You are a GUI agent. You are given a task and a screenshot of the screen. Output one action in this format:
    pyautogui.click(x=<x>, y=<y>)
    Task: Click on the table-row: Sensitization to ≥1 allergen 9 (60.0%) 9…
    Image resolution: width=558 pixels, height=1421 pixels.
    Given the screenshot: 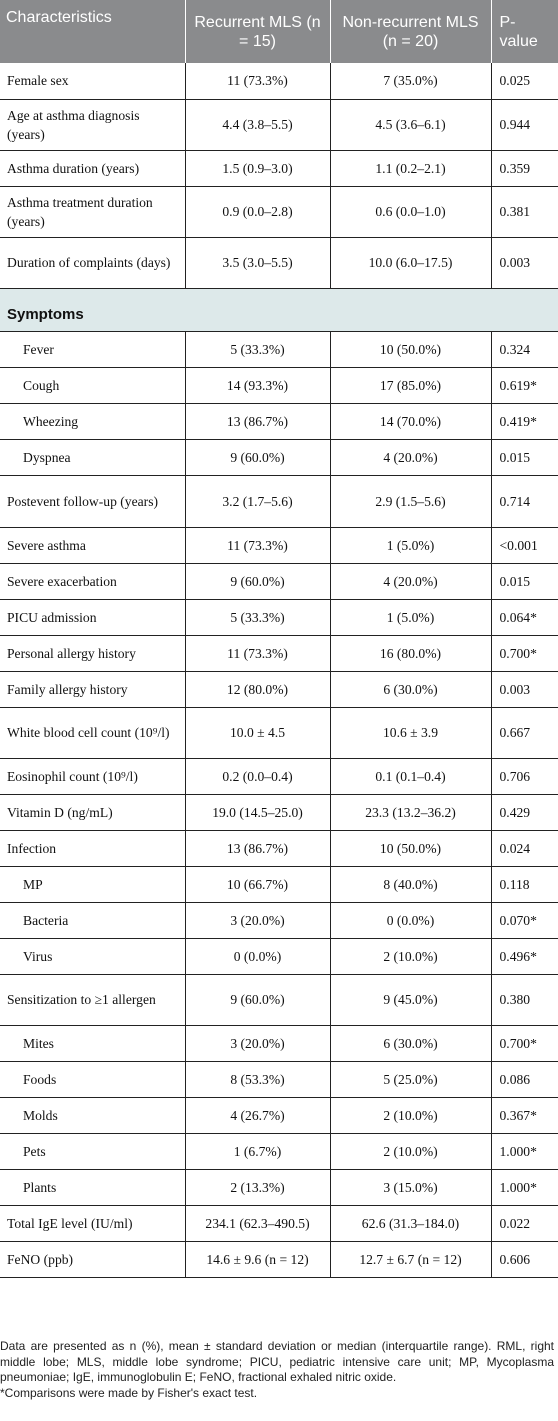 What is the action you would take?
    pyautogui.click(x=279, y=1000)
    